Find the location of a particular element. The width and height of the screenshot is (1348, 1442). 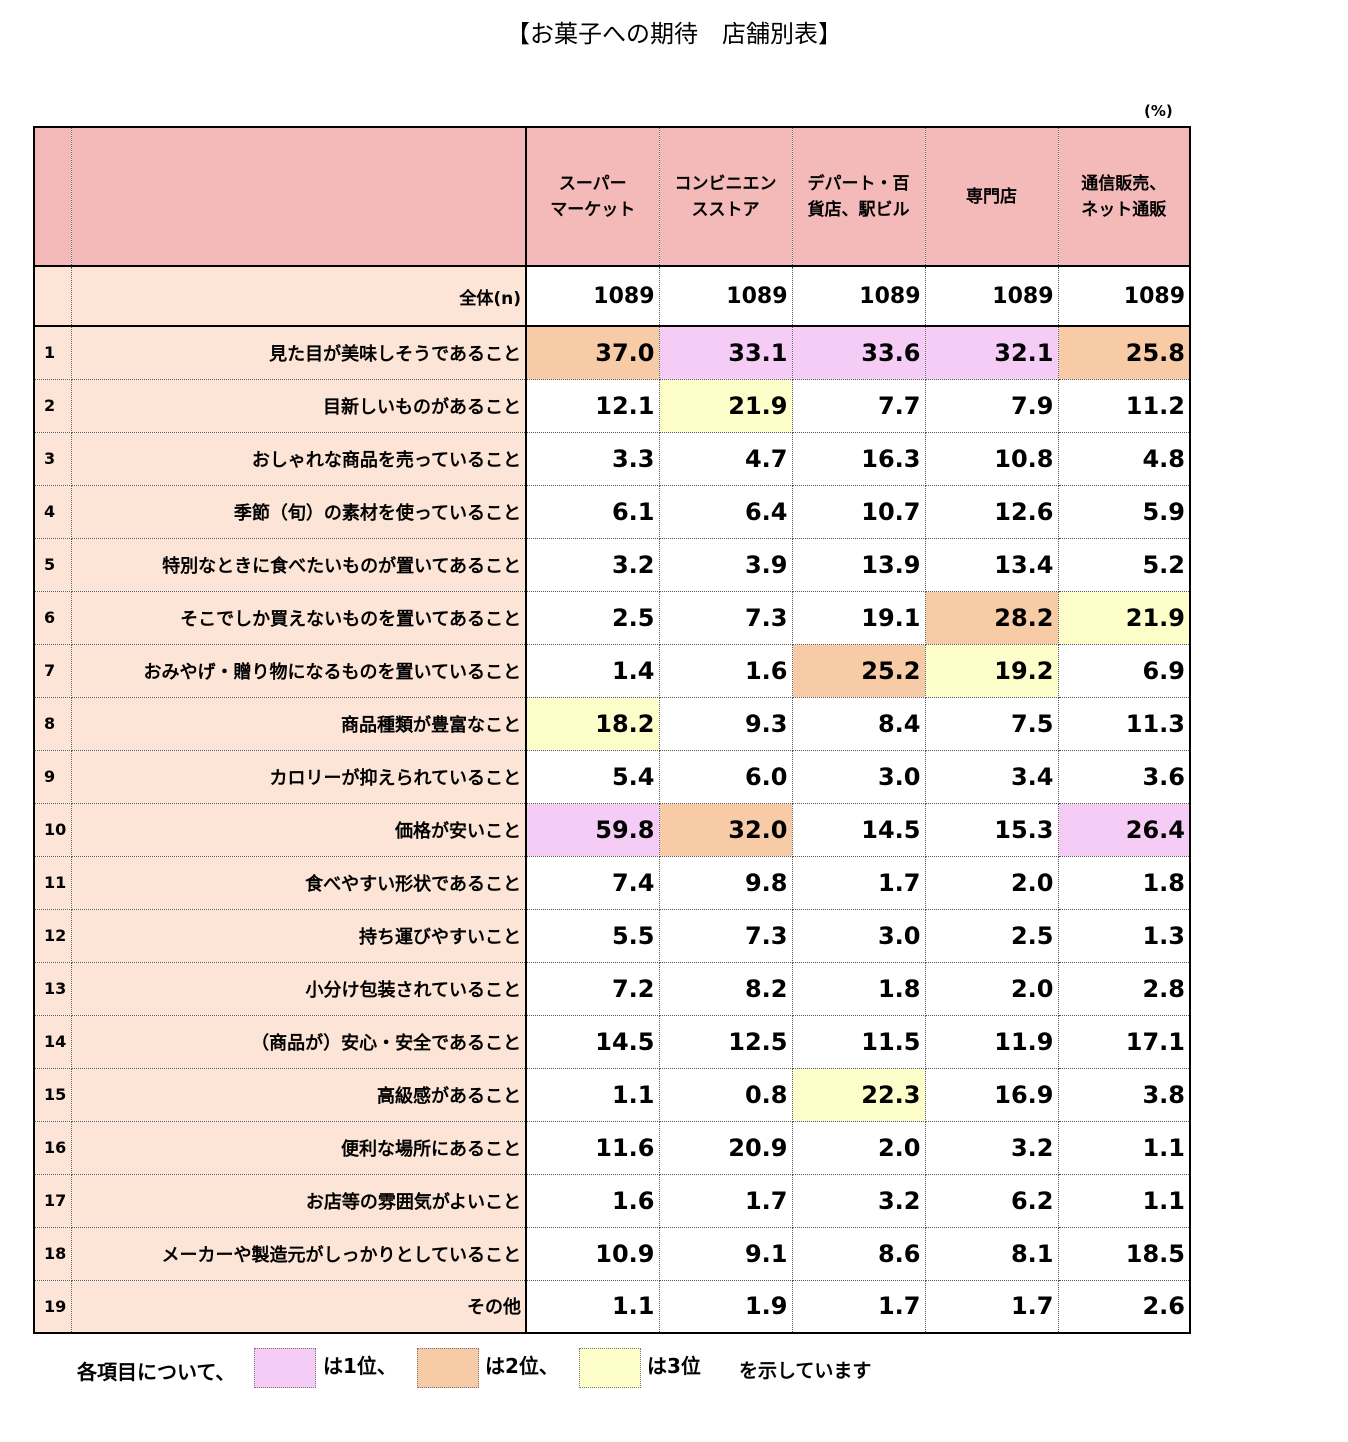

value-cell: 22.3 is located at coordinates (859, 1095).